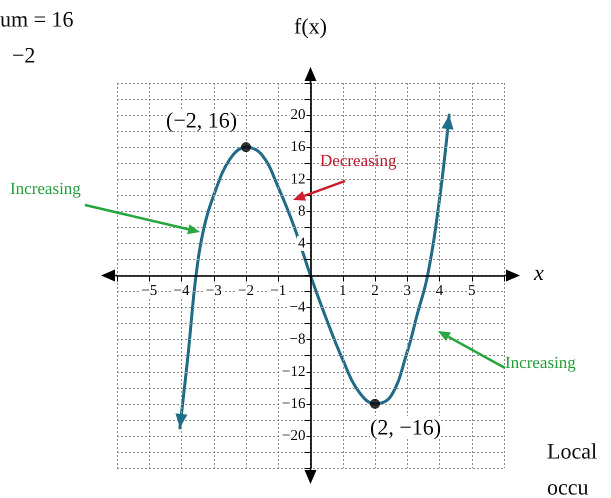  Describe the element at coordinates (298, 115) in the screenshot. I see `y-tick-label: 20` at that location.